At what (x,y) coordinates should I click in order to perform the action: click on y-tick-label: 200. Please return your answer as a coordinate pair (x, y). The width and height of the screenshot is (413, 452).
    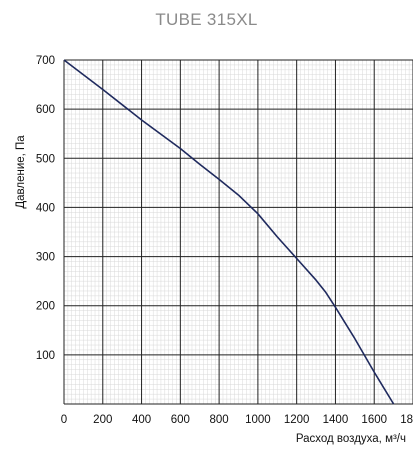
    Looking at the image, I should click on (45, 307).